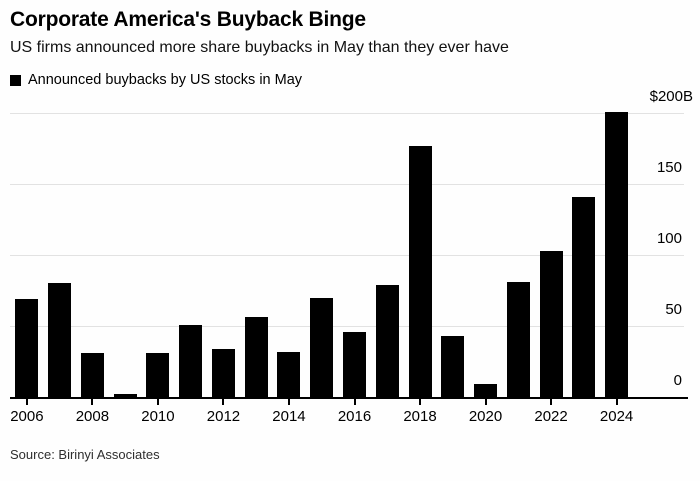 This screenshot has height=481, width=700. Describe the element at coordinates (165, 80) in the screenshot. I see `legend-label: Announced buybacks by US stocks in May` at that location.